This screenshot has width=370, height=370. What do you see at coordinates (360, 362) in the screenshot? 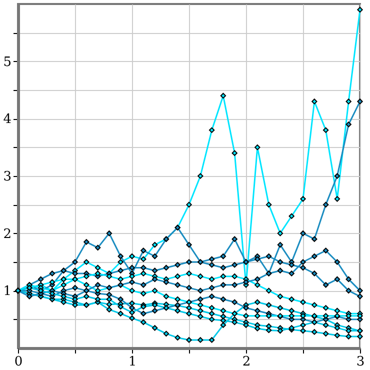
I see `x-tick-label: 3` at bounding box center [360, 362].